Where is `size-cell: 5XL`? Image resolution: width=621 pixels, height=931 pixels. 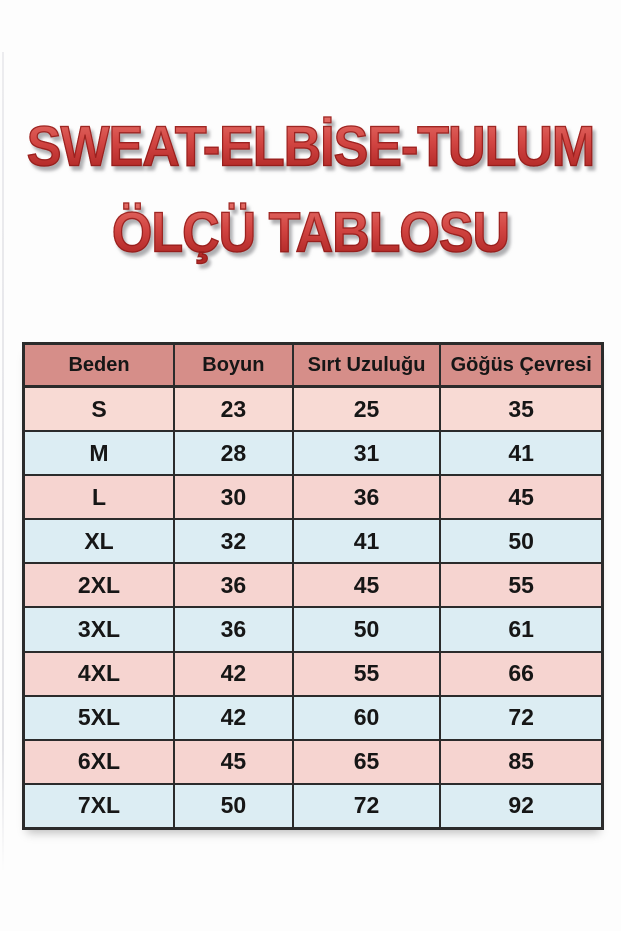 size-cell: 5XL is located at coordinates (99, 717).